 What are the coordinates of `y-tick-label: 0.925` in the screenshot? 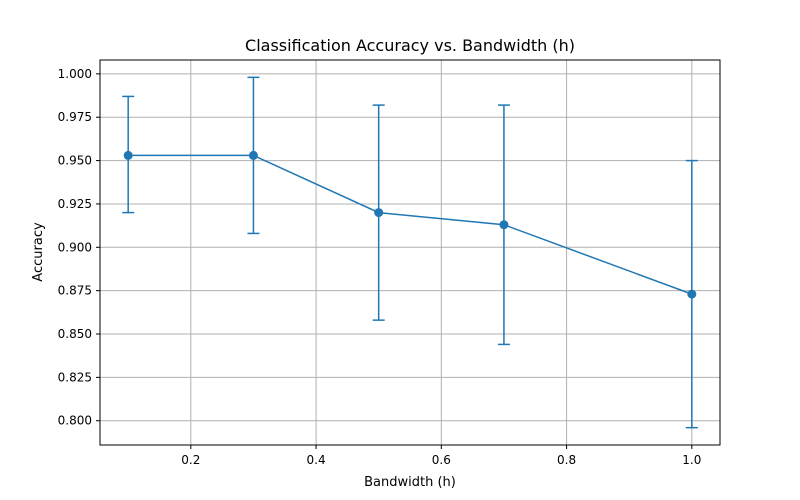 It's located at (75, 204).